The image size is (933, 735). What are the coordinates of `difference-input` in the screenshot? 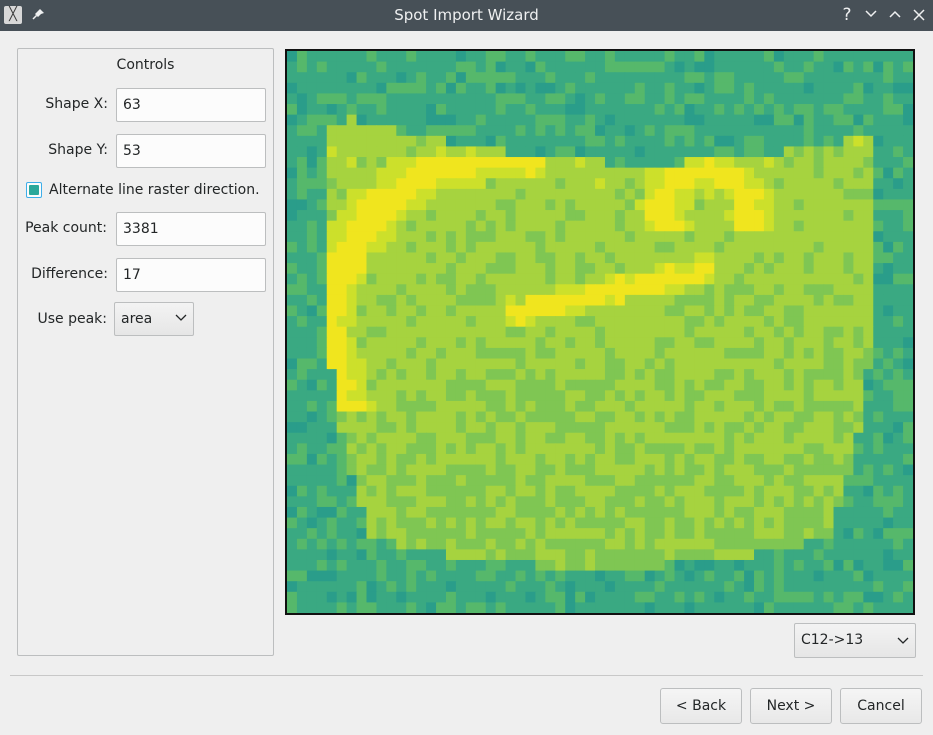 It's located at (191, 275).